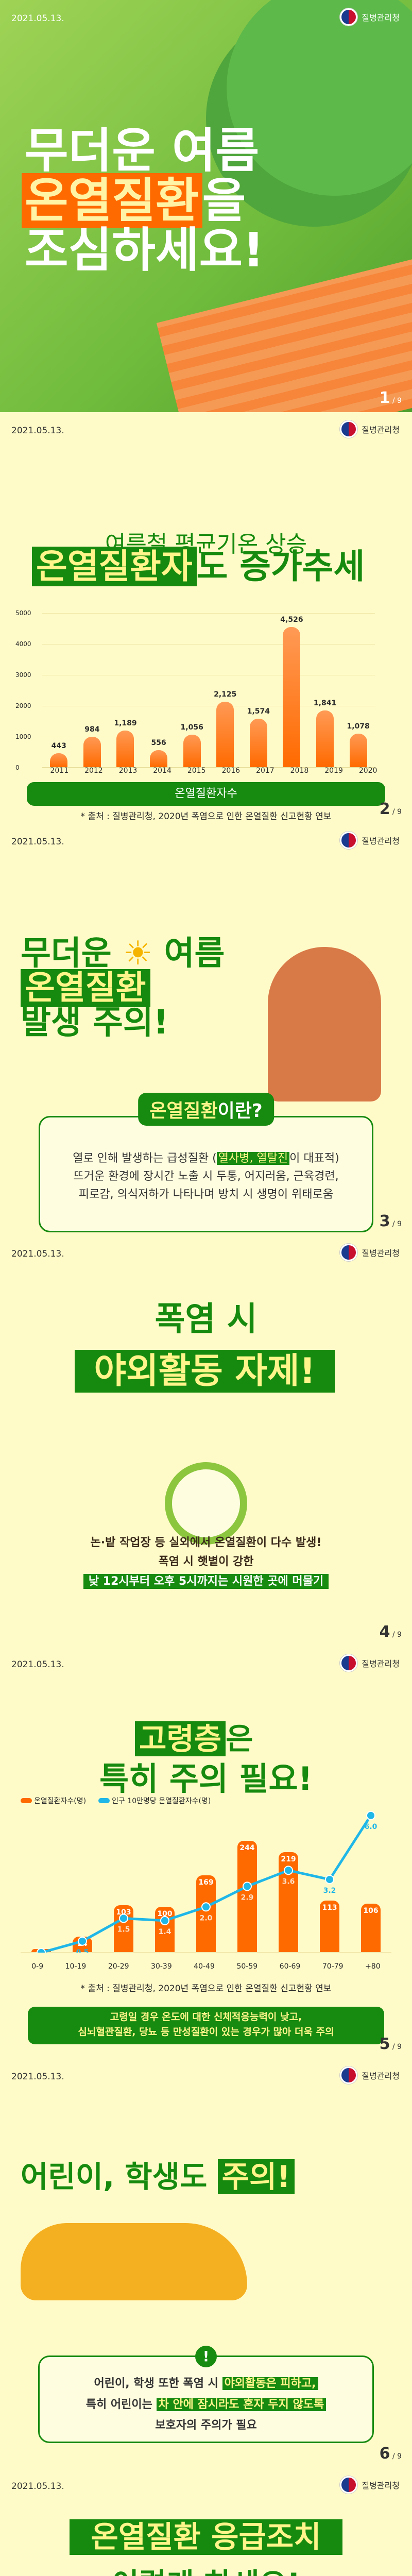 The height and width of the screenshot is (2576, 412). What do you see at coordinates (206, 2356) in the screenshot?
I see `exclamation-icon: !` at bounding box center [206, 2356].